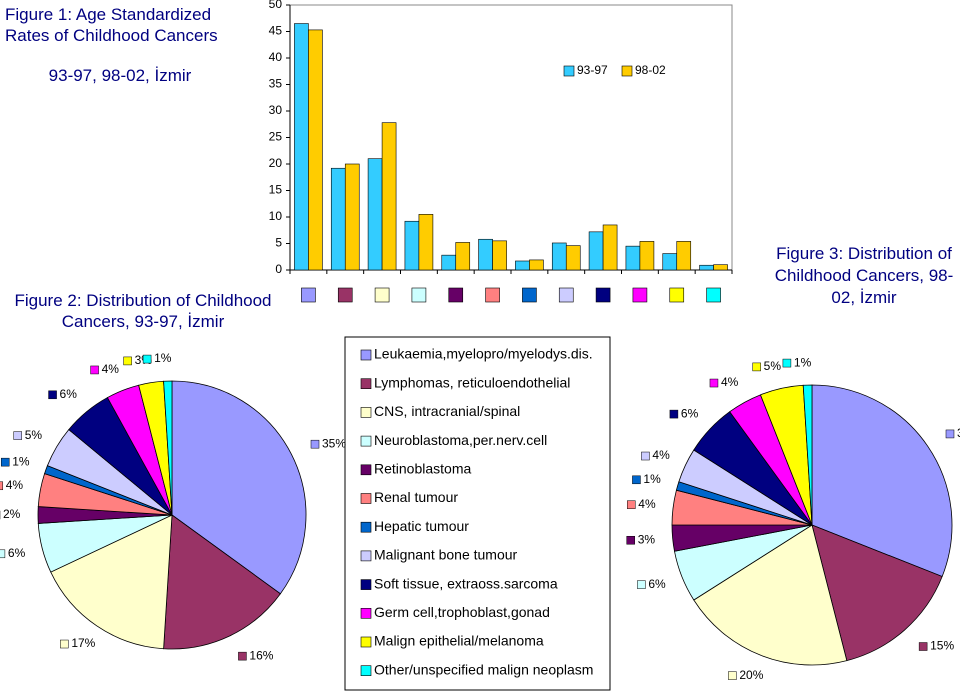 This screenshot has height=694, width=960. Describe the element at coordinates (276, 163) in the screenshot. I see `y-tick-label: 20` at that location.